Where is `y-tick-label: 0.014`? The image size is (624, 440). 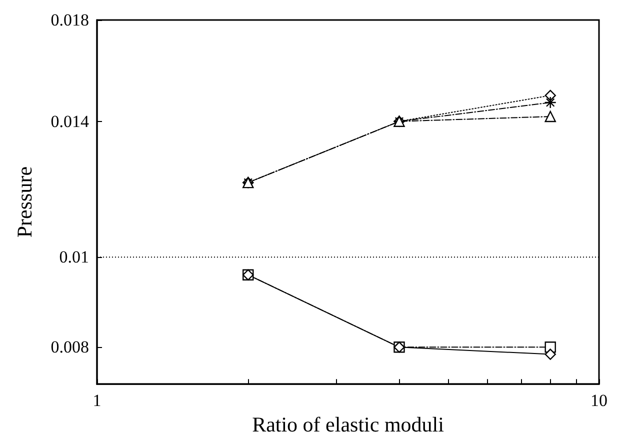 y-tick-label: 0.014 is located at coordinates (70, 121).